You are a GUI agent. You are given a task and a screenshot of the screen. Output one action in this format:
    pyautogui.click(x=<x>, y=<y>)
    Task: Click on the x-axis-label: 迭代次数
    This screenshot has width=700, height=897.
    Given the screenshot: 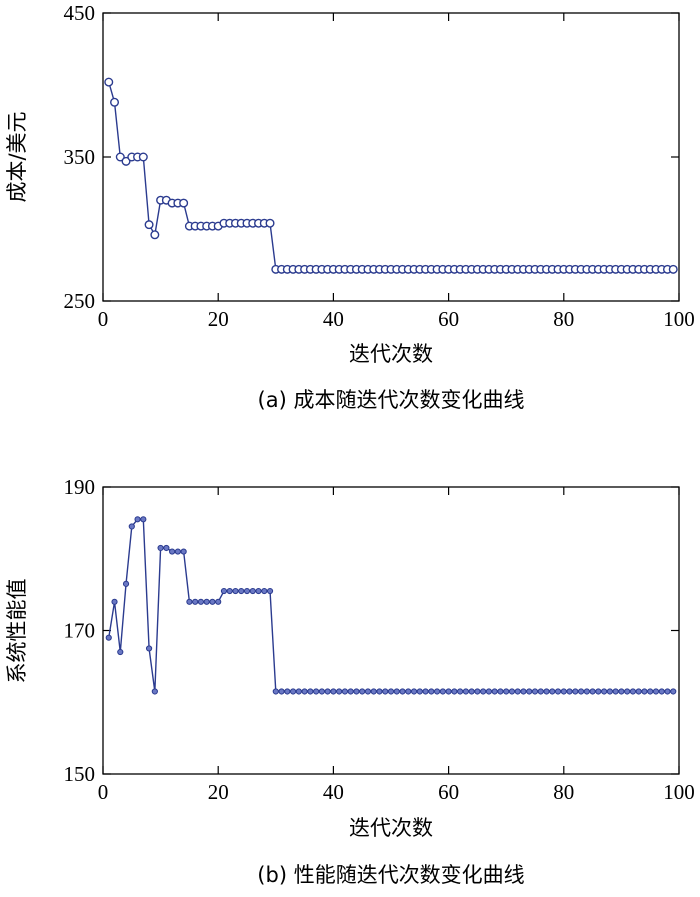 What is the action you would take?
    pyautogui.click(x=391, y=354)
    